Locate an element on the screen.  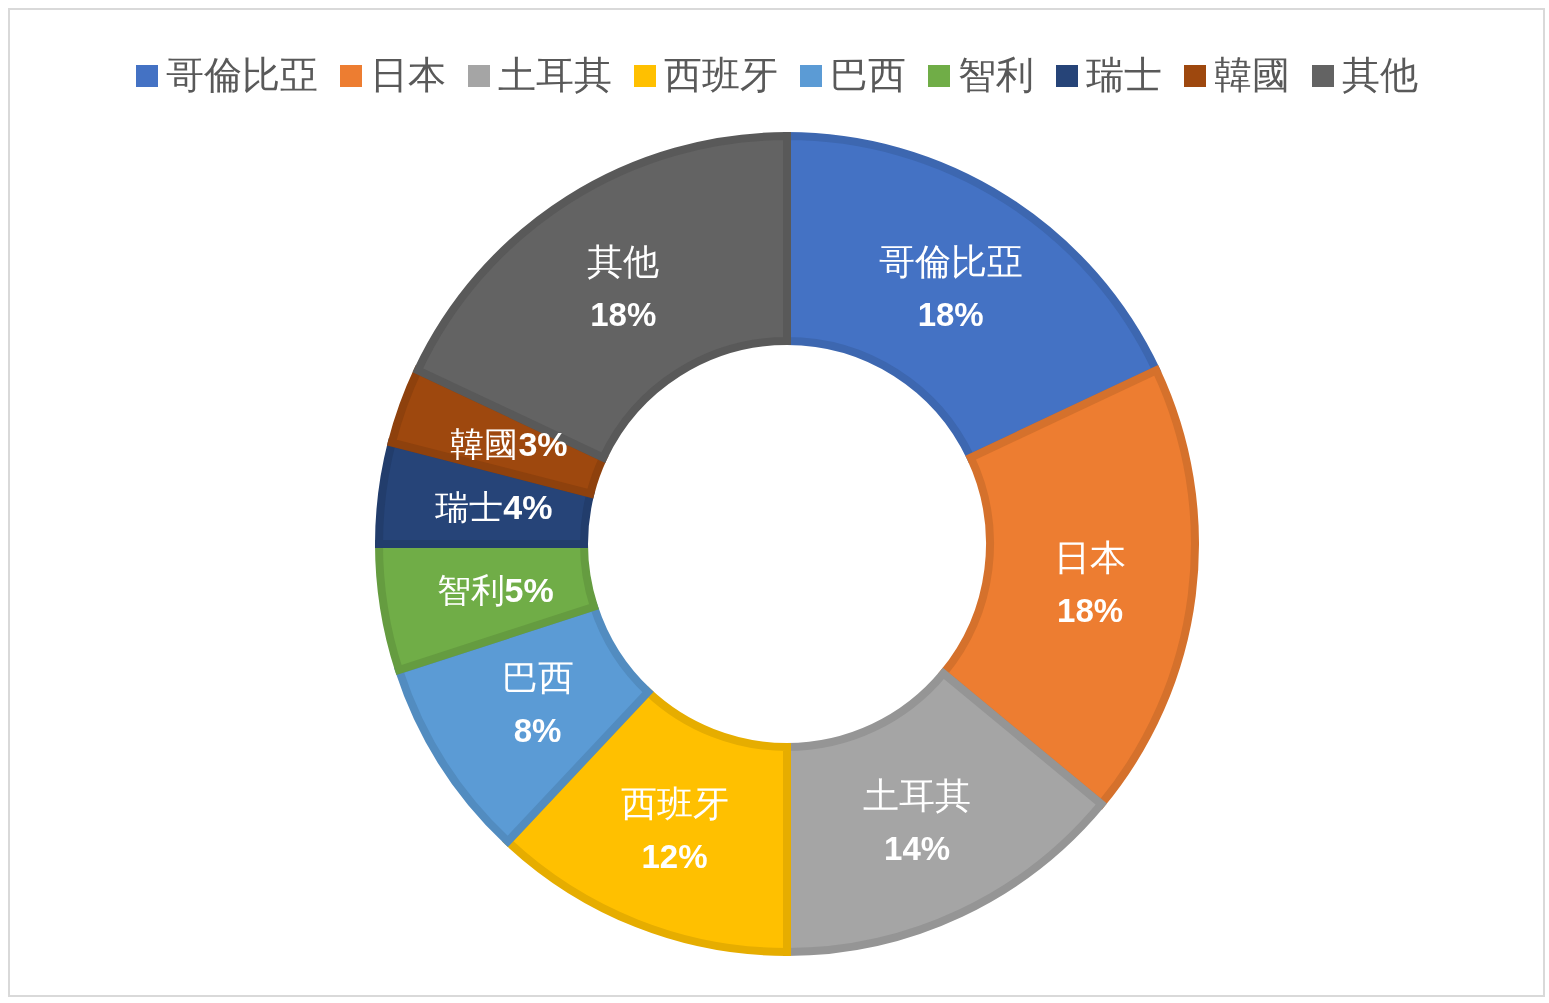
data-label: 14% is located at coordinates (917, 849).